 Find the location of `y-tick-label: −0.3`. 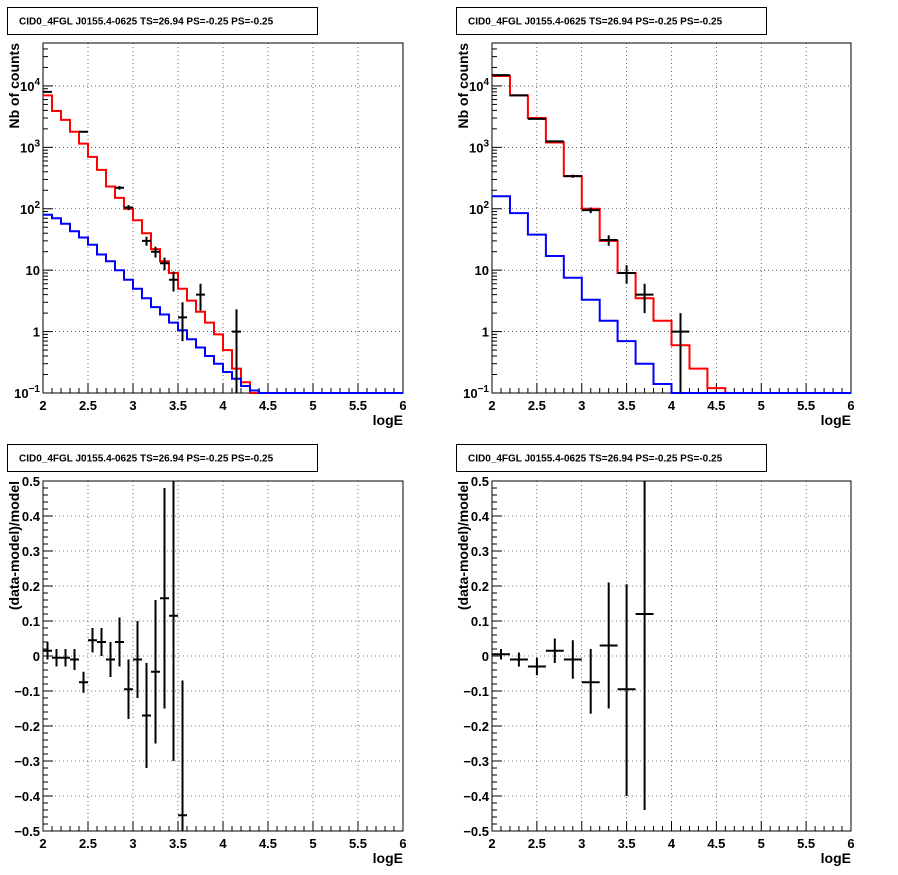

y-tick-label: −0.3 is located at coordinates (27, 761).